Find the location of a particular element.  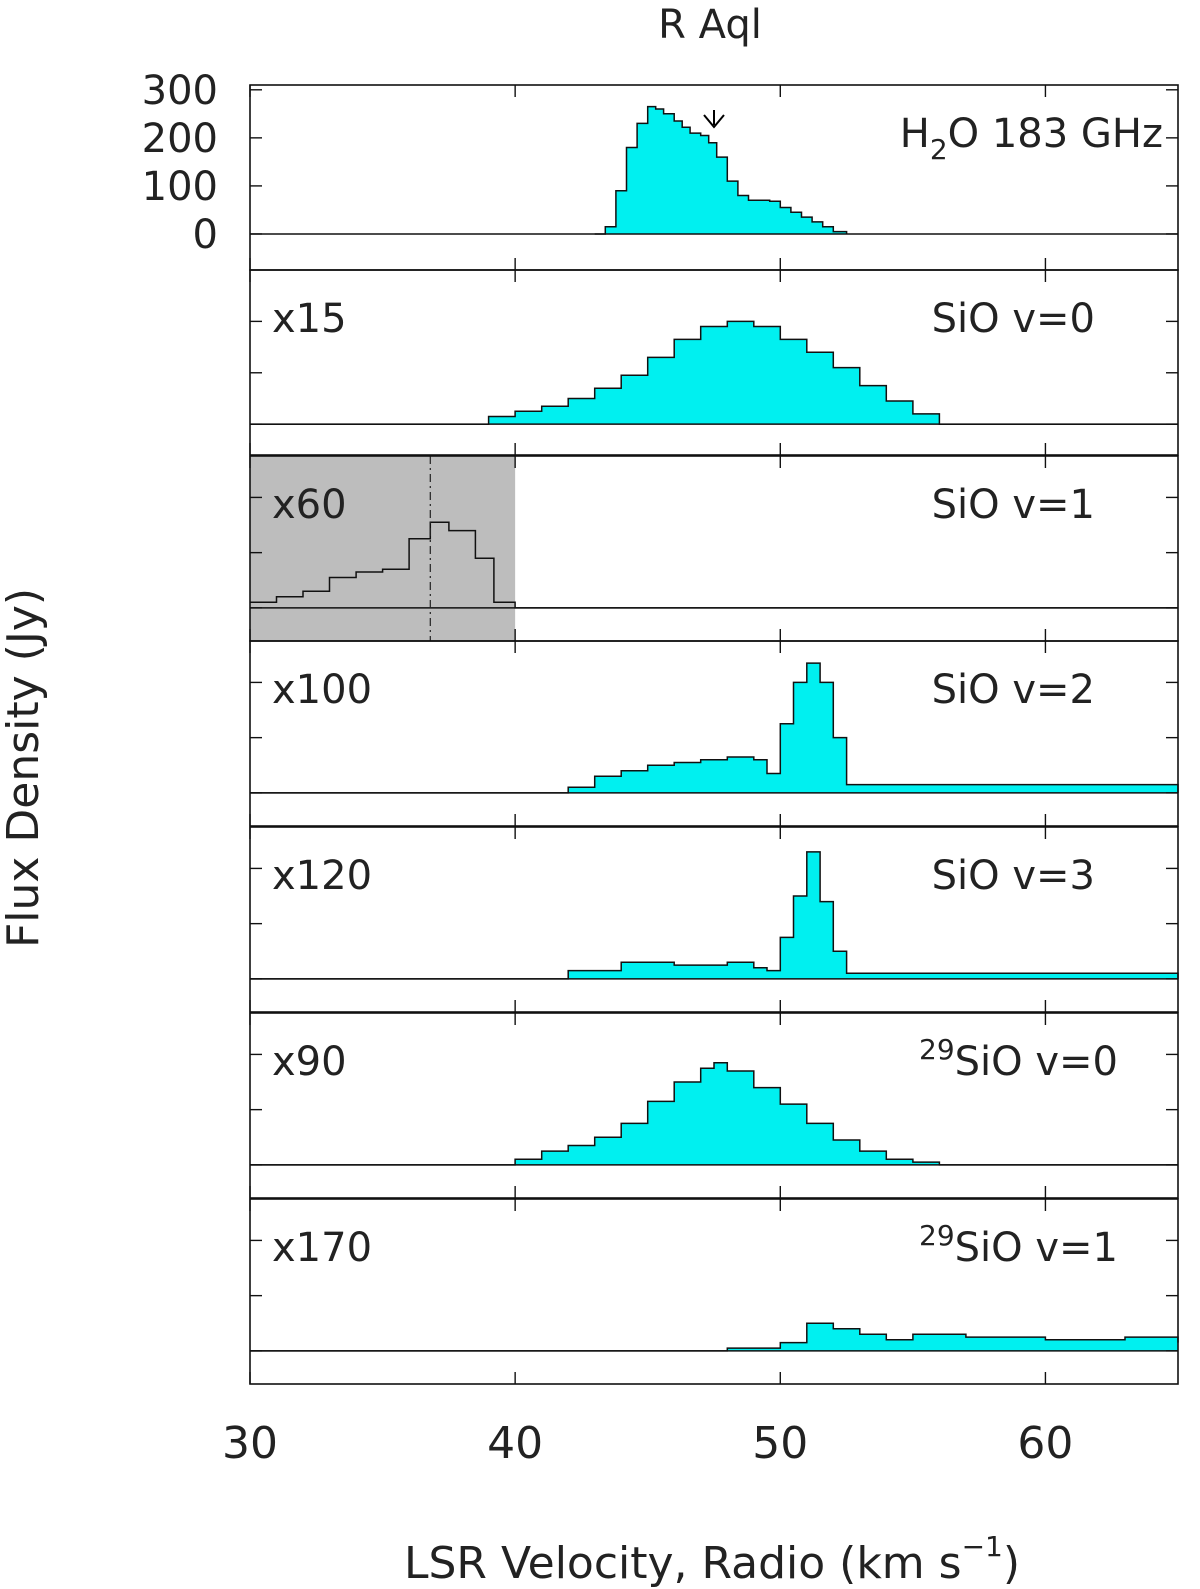

line-label: SiO v=3 is located at coordinates (1013, 876).